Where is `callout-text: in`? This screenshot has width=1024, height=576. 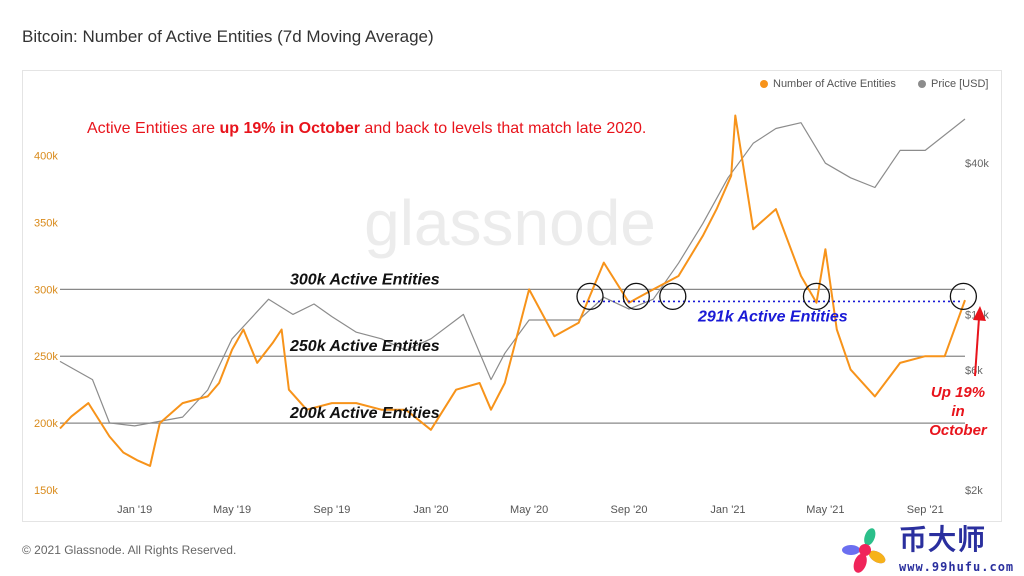
callout-text: in is located at coordinates (957, 411).